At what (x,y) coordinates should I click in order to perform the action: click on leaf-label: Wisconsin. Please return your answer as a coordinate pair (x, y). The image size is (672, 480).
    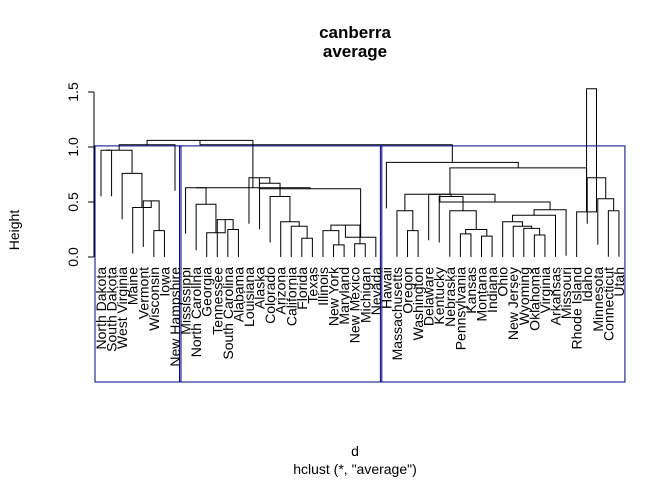
    Looking at the image, I should click on (154, 299).